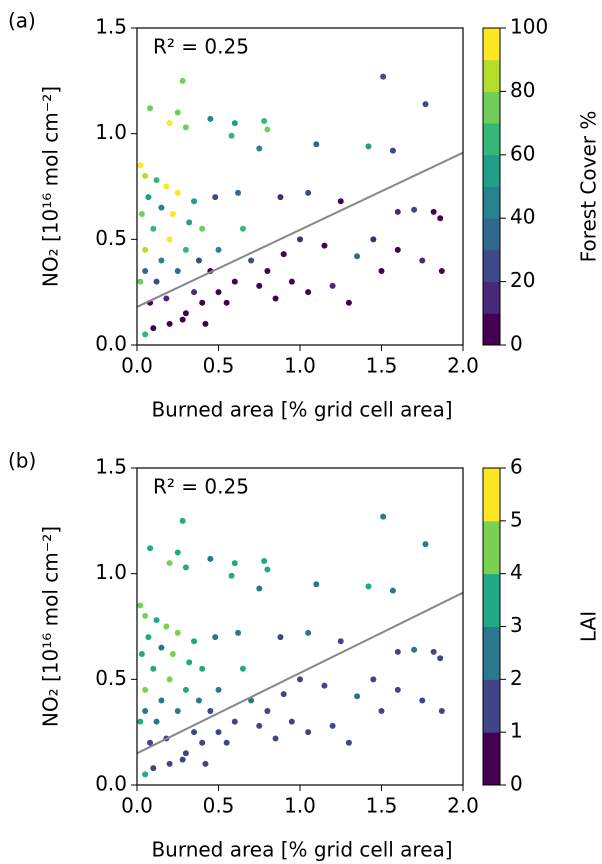 The height and width of the screenshot is (864, 602). I want to click on x-tick-label: 1.0, so click(300, 366).